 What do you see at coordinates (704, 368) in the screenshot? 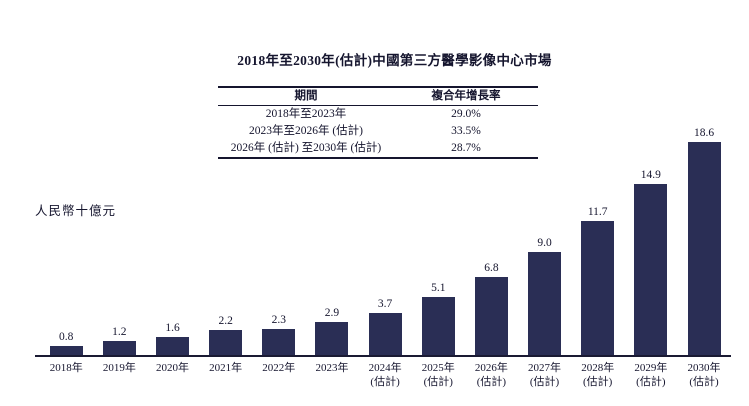
I see `x-axis-label-year: 2030年` at bounding box center [704, 368].